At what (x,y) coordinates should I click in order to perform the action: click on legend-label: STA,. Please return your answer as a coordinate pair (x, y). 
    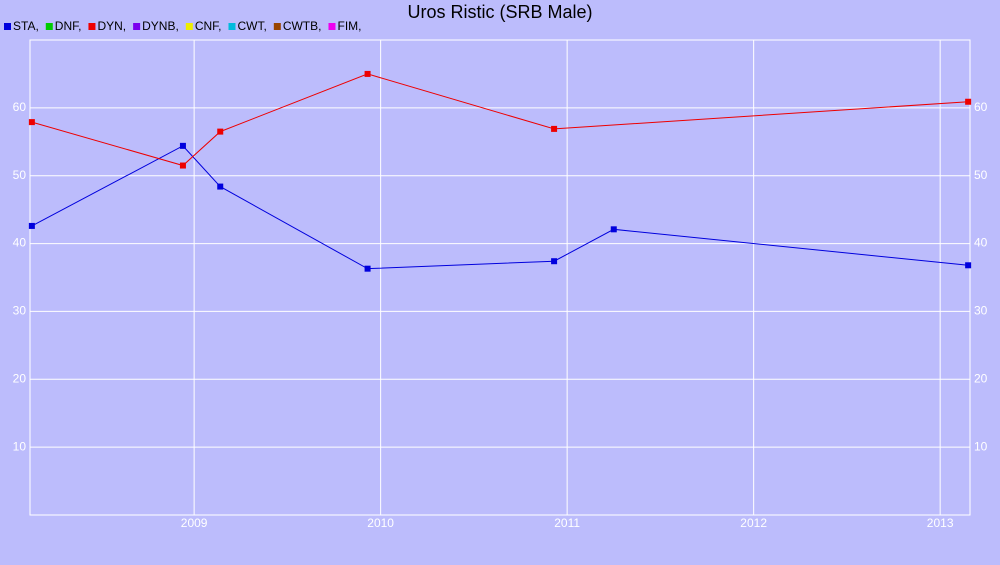
    Looking at the image, I should click on (26, 26).